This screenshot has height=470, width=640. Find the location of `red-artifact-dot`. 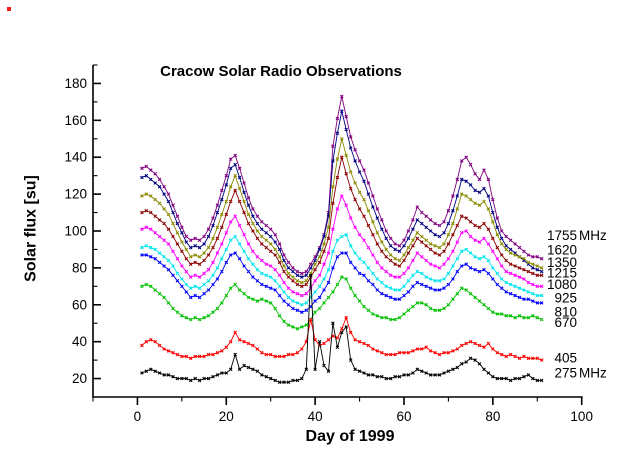

red-artifact-dot is located at coordinates (9, 9).